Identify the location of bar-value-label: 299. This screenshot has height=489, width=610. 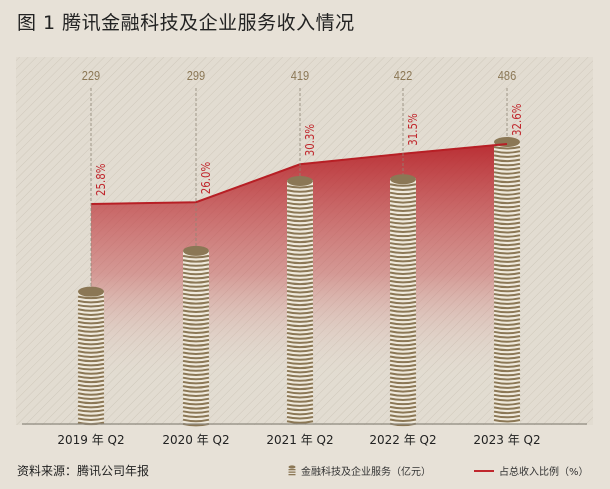
(196, 75).